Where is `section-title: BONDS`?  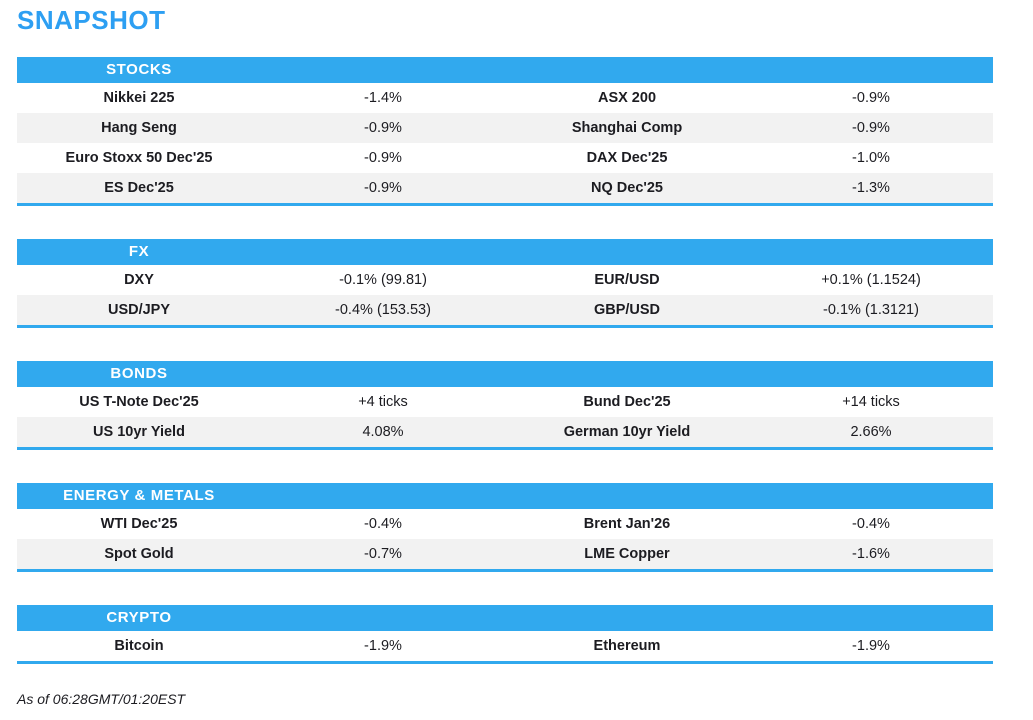
section-title: BONDS is located at coordinates (139, 373).